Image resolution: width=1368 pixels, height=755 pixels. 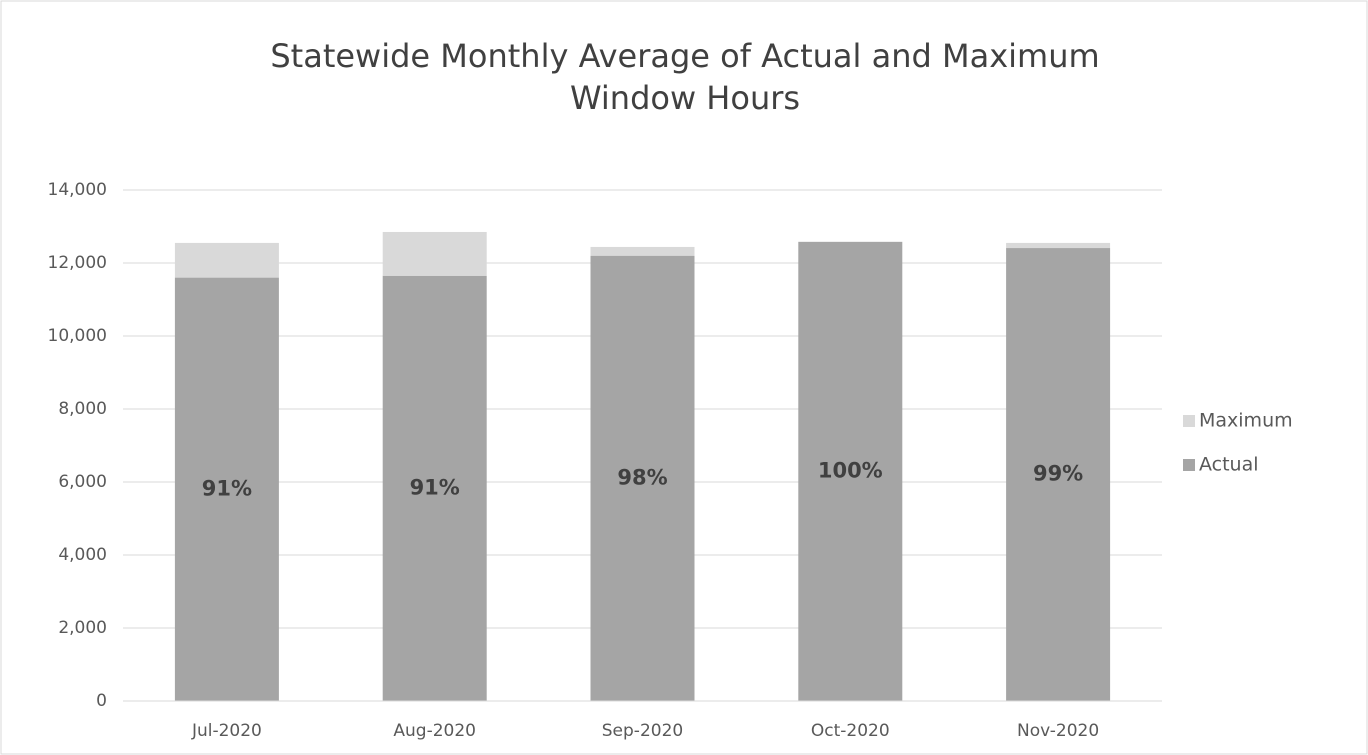 I want to click on y-tick-label: 4,000, so click(x=82, y=555).